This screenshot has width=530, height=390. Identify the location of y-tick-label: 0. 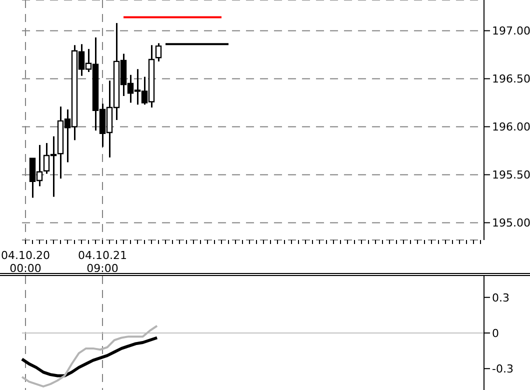
(495, 333).